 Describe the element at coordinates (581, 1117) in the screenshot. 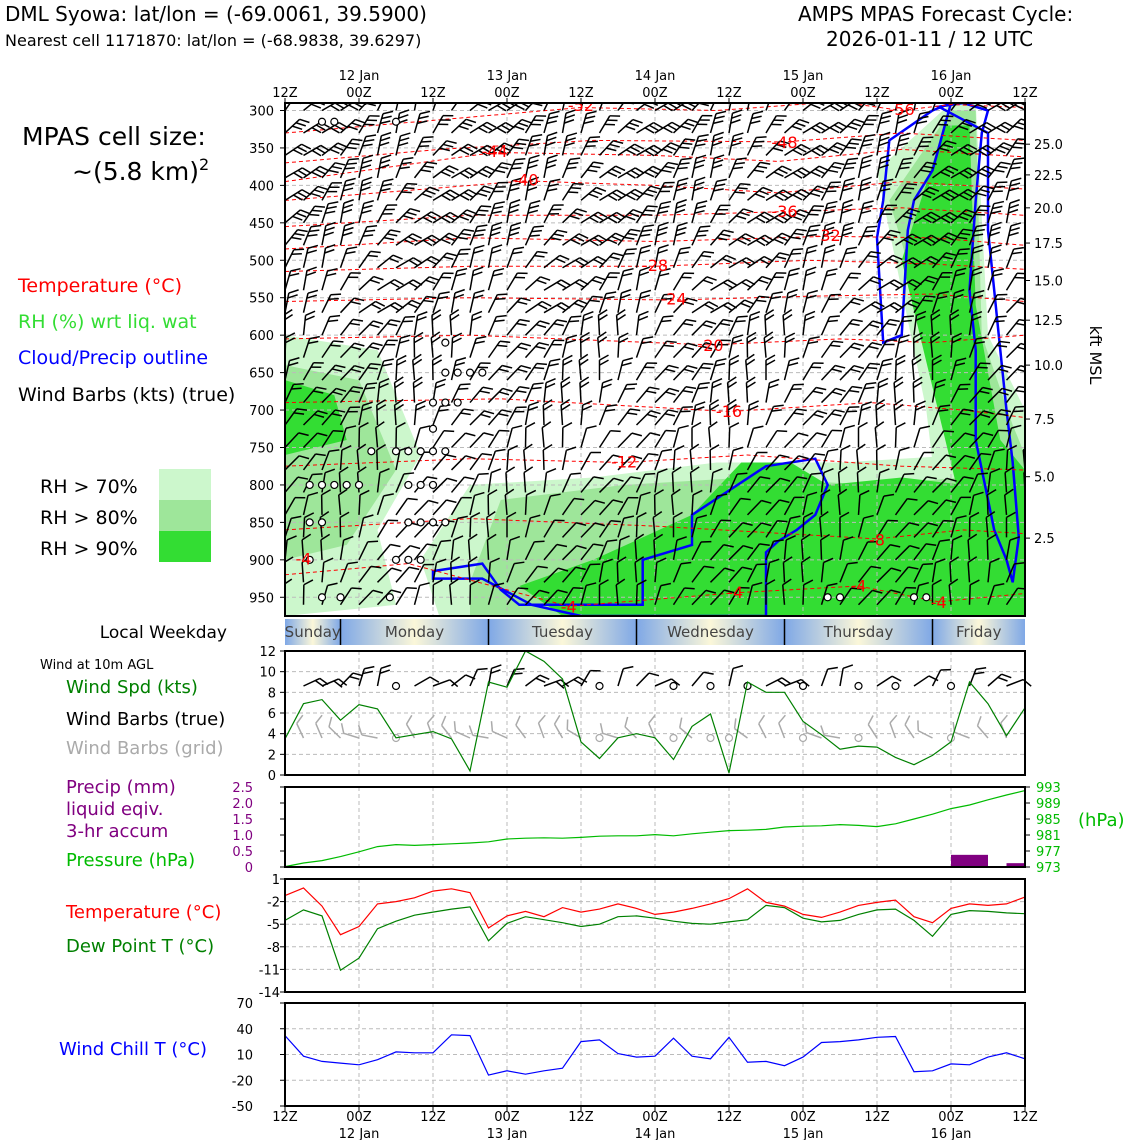

I see `bottom-time-label: 12Z` at that location.